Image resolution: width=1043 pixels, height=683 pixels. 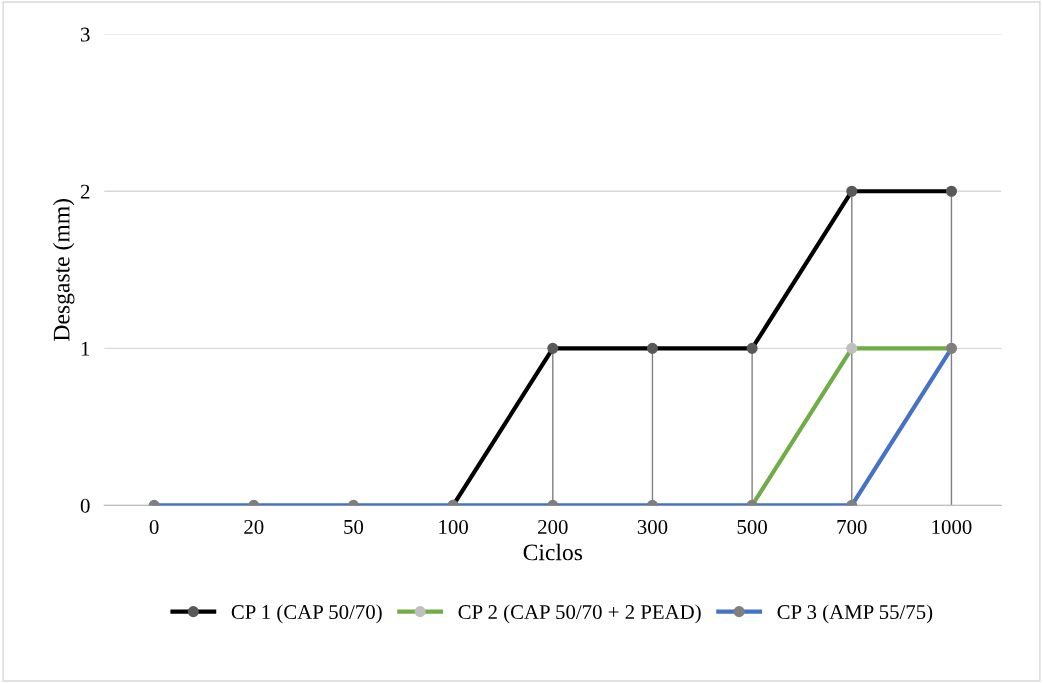 What do you see at coordinates (752, 526) in the screenshot?
I see `x-tick-label: 500` at bounding box center [752, 526].